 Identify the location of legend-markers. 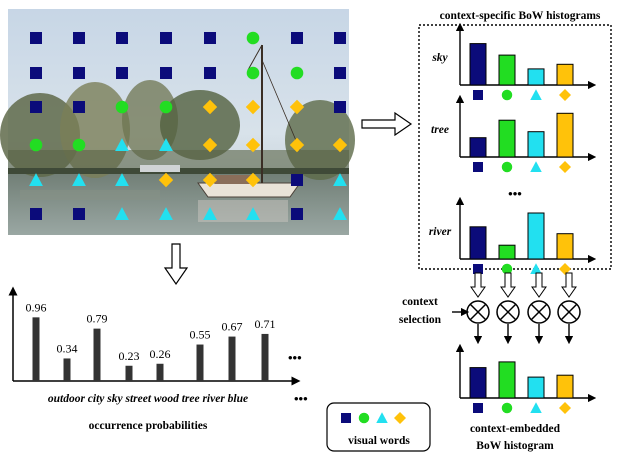
(373, 418).